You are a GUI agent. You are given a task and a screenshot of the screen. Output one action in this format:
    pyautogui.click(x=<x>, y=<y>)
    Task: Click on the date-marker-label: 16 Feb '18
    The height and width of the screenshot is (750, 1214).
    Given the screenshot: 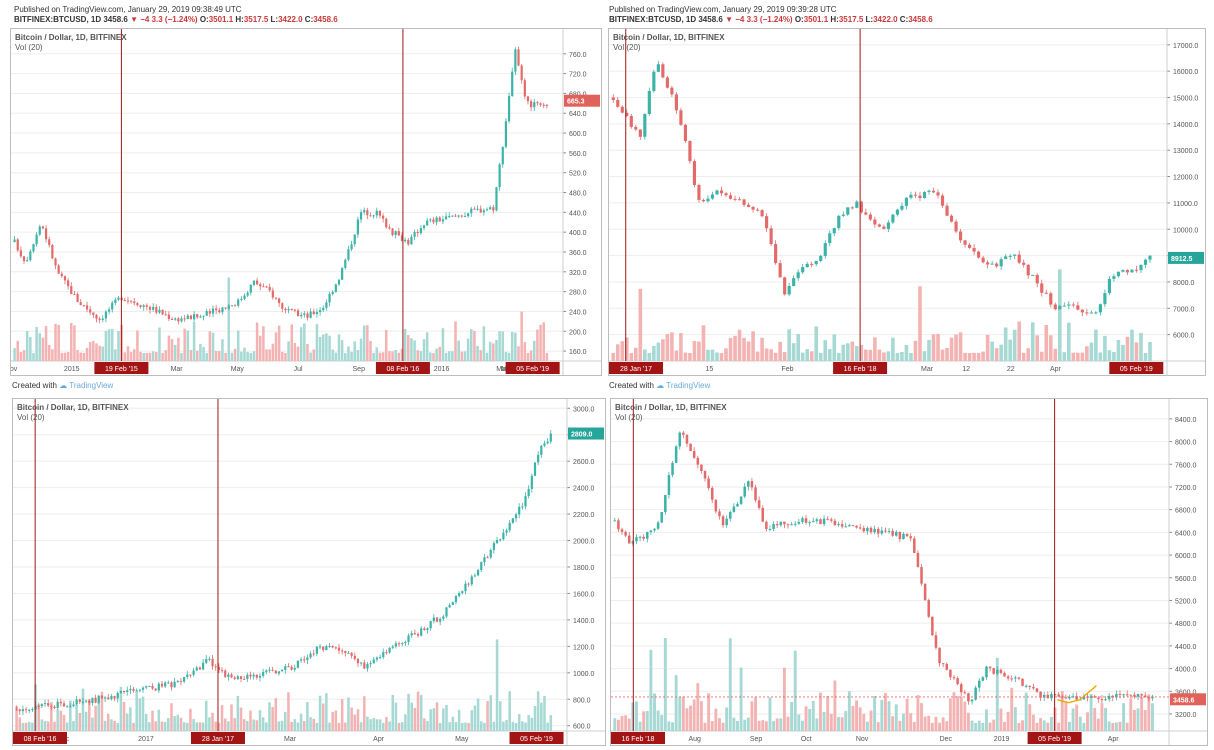 What is the action you would take?
    pyautogui.click(x=638, y=739)
    